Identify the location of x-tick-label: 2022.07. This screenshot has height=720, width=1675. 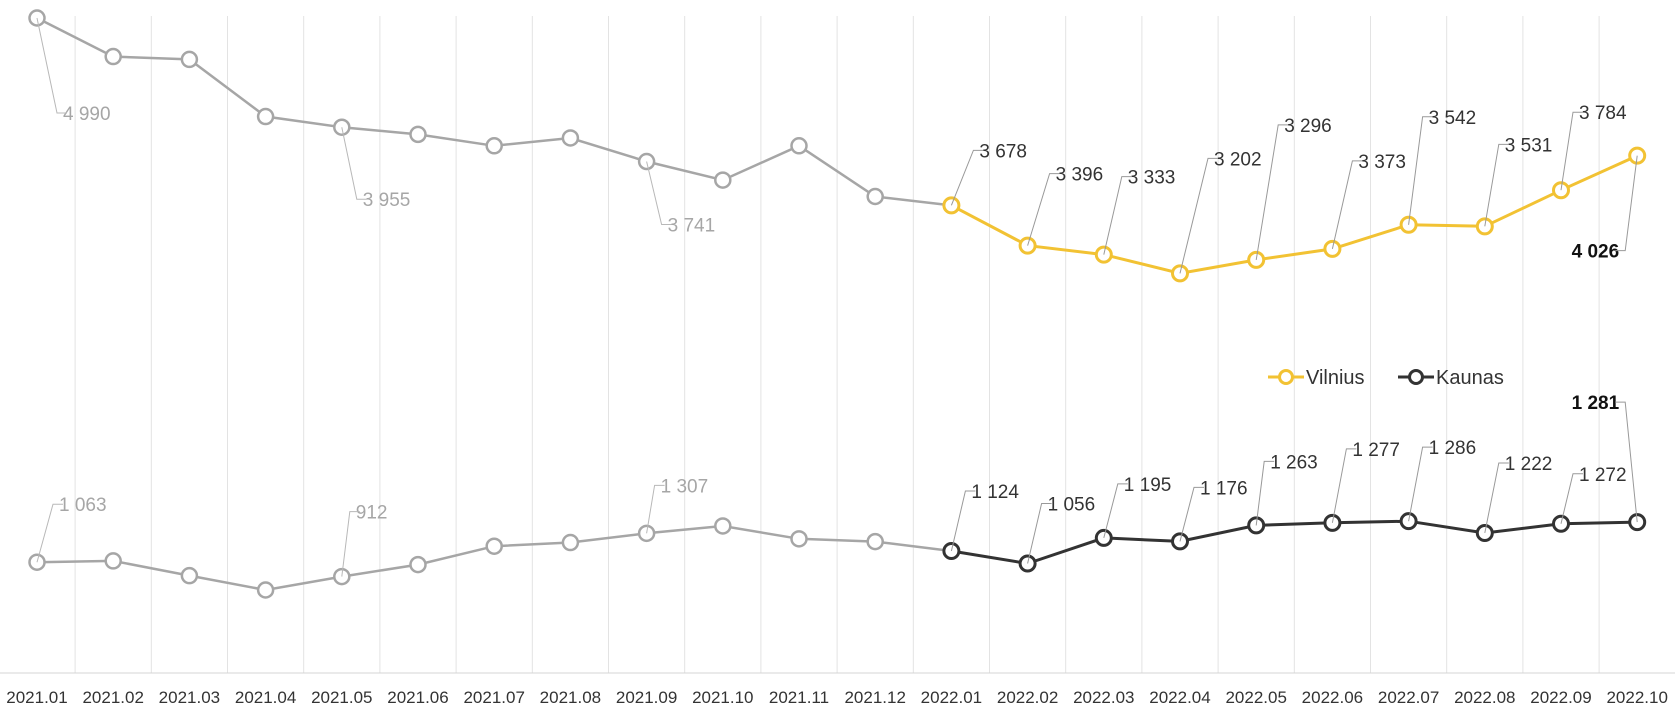
(1408, 697).